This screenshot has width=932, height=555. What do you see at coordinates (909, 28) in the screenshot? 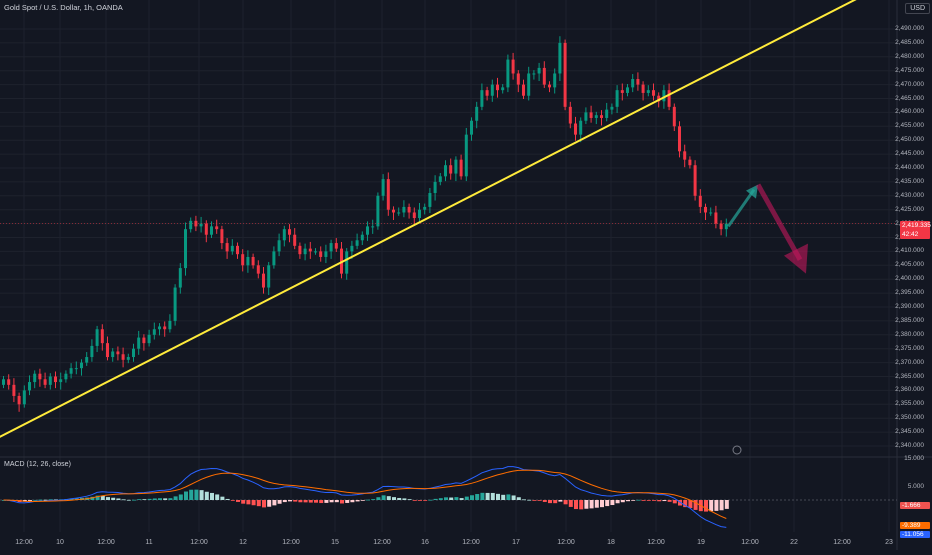
I see `price-tick-label: 2,490.000` at bounding box center [909, 28].